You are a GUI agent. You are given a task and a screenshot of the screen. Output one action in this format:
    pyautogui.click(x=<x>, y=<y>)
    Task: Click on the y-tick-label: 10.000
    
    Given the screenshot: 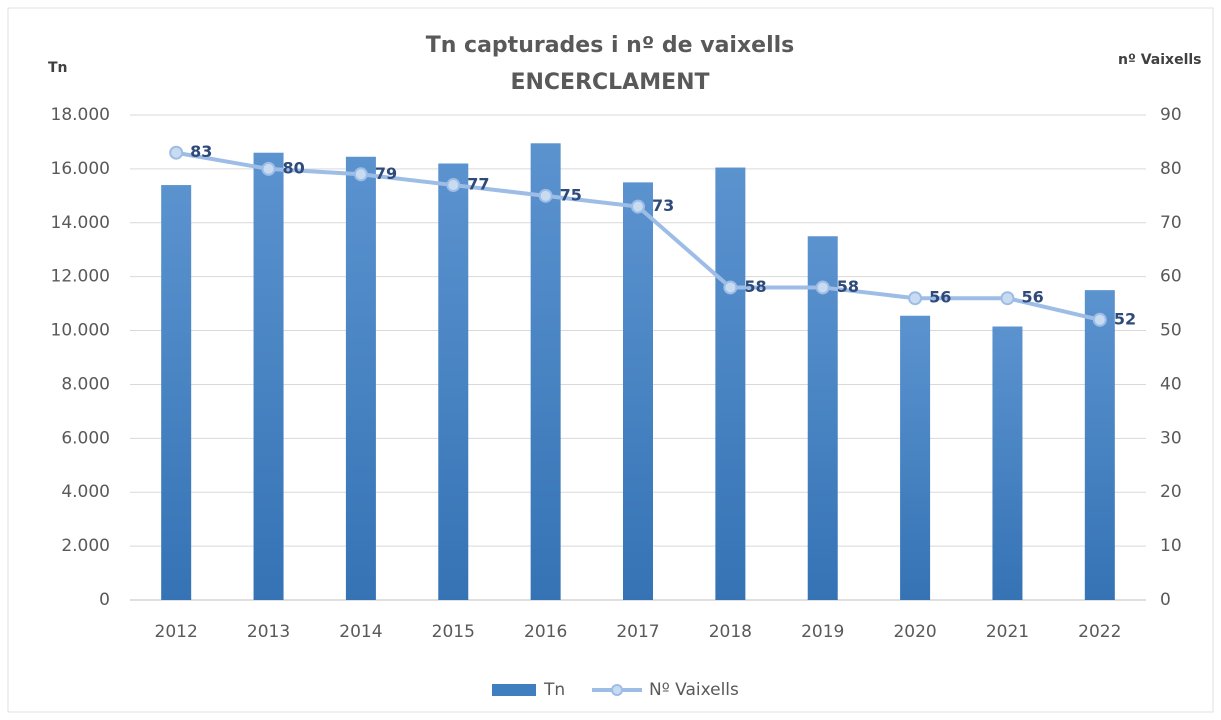 What is the action you would take?
    pyautogui.click(x=80, y=331)
    